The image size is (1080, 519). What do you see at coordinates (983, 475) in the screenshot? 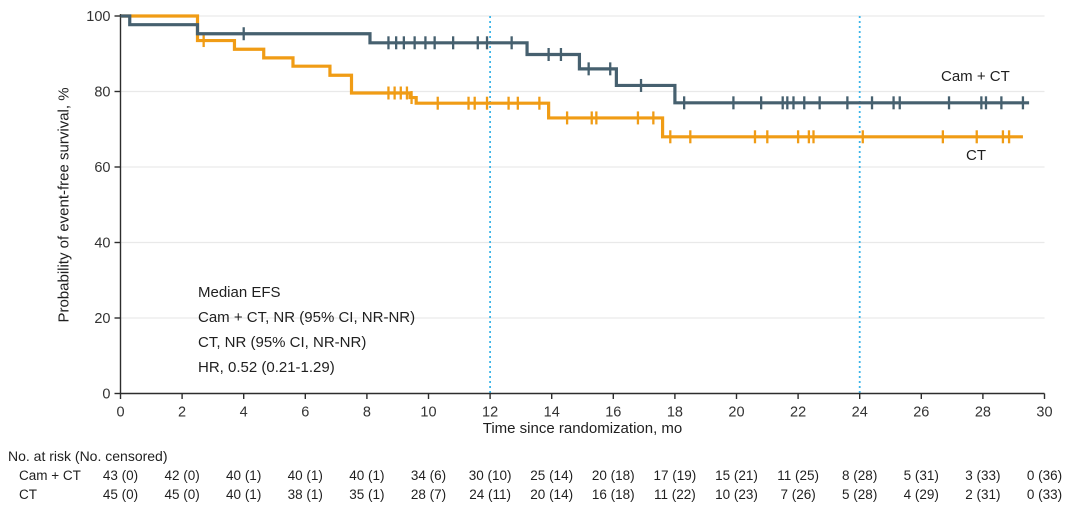
I see `risk-value: 3 (33)` at bounding box center [983, 475].